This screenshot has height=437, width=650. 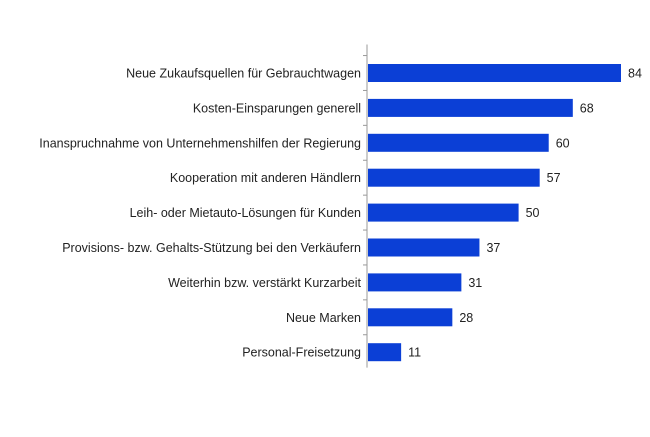 What do you see at coordinates (323, 318) in the screenshot?
I see `category-label: Neue Marken` at bounding box center [323, 318].